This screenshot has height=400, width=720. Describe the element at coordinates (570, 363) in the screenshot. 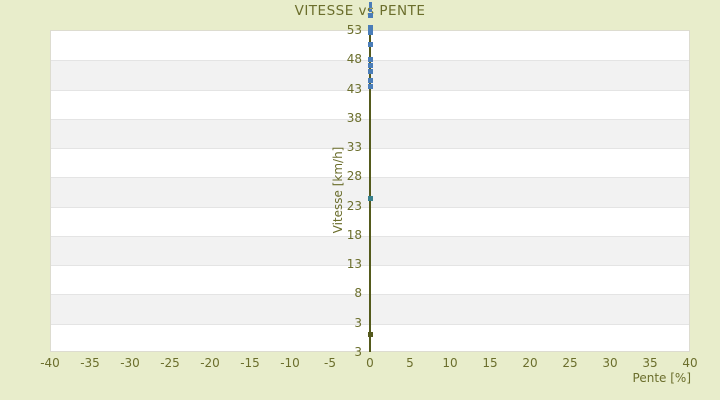

I see `x-tick-label: 25` at that location.